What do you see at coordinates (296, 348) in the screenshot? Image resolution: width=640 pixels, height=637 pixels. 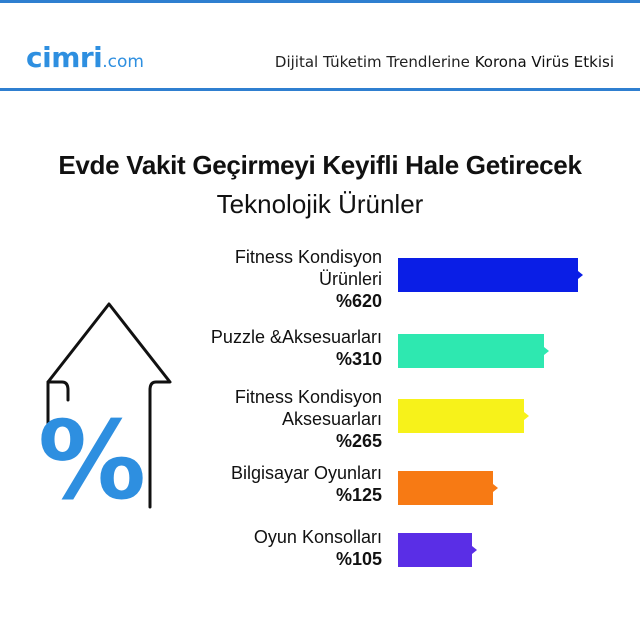 I see `category-label: Puzzle &Aksesuarları %310` at bounding box center [296, 348].